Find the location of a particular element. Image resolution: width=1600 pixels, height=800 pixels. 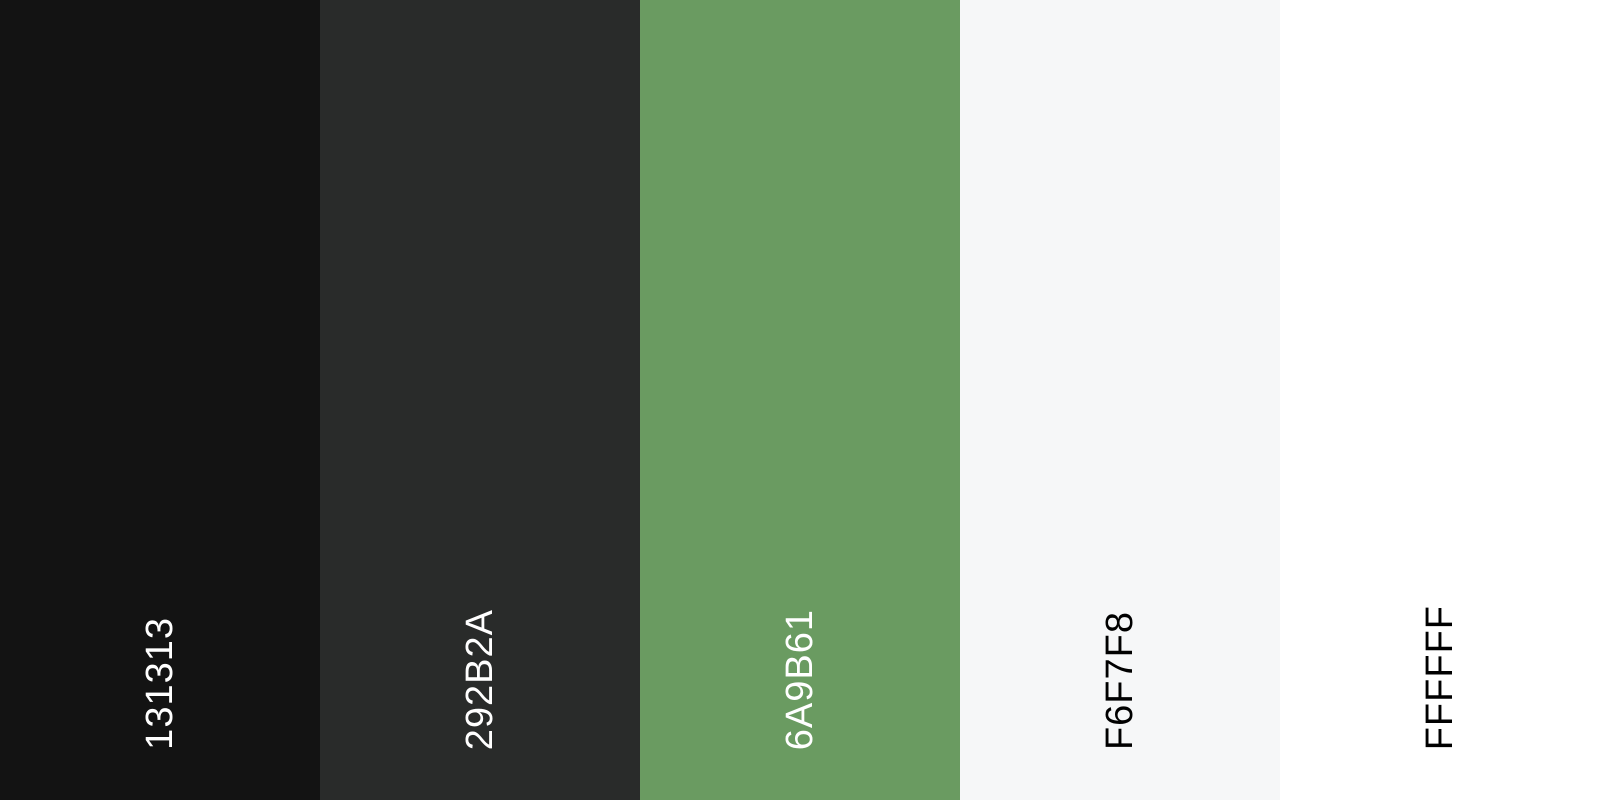

swatch-label-wrap: F6F7F8 is located at coordinates (1120, 675).